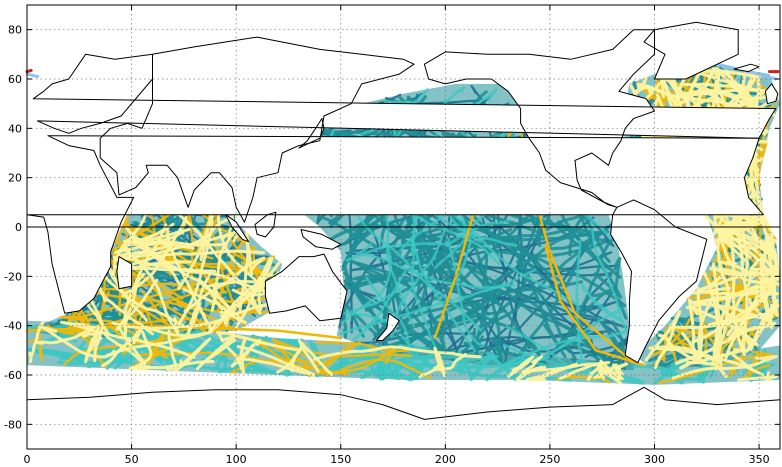 This screenshot has height=467, width=782. What do you see at coordinates (403, 418) in the screenshot?
I see `land-mask-antarctica` at bounding box center [403, 418].